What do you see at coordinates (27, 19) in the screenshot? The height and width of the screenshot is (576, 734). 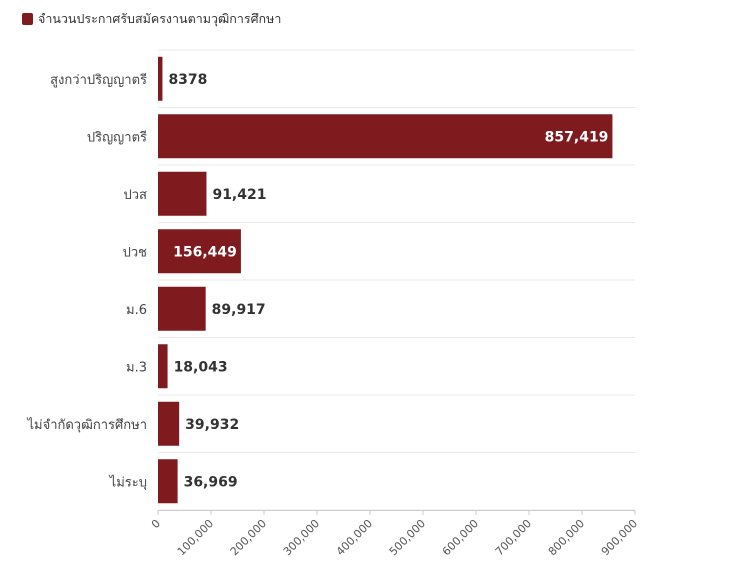 I see `legend-swatch` at bounding box center [27, 19].